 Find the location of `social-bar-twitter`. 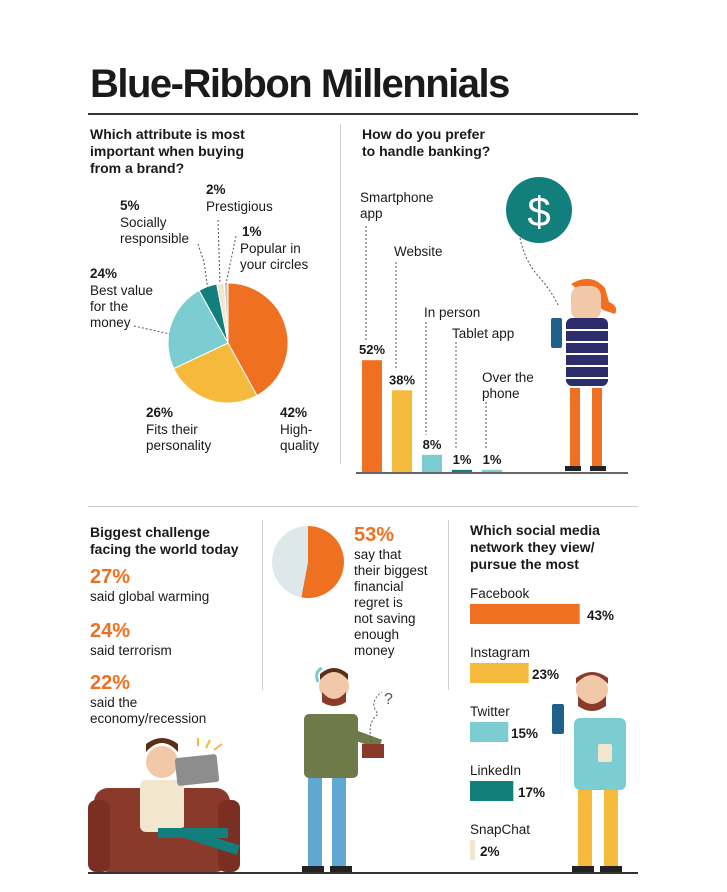

social-bar-twitter is located at coordinates (489, 732).